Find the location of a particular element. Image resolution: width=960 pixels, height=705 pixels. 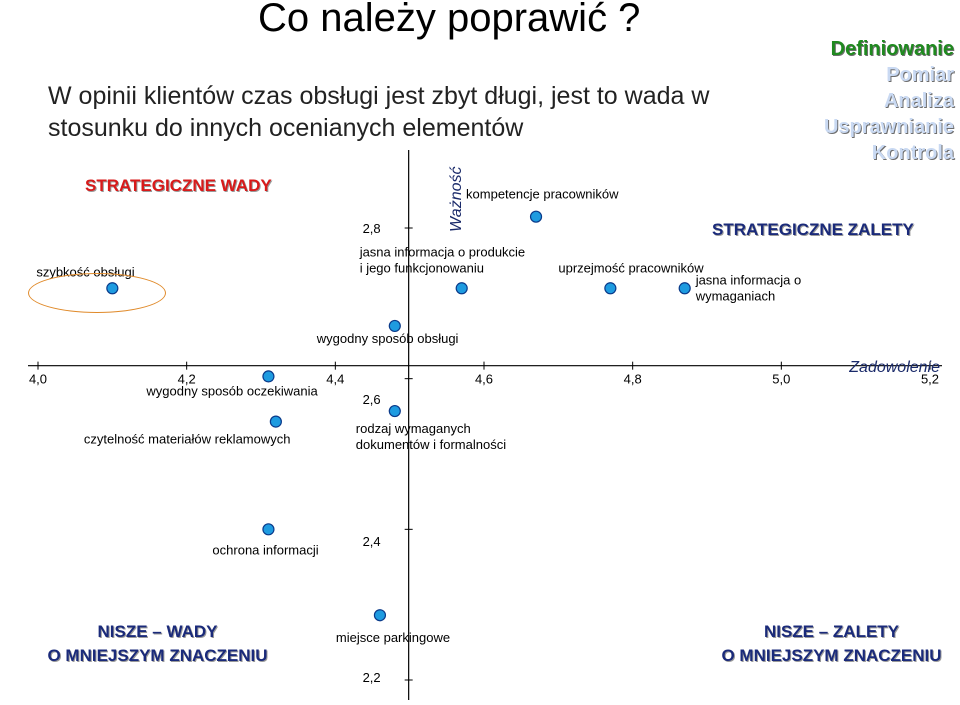

data-label-line: uprzejmość pracowników is located at coordinates (631, 267).